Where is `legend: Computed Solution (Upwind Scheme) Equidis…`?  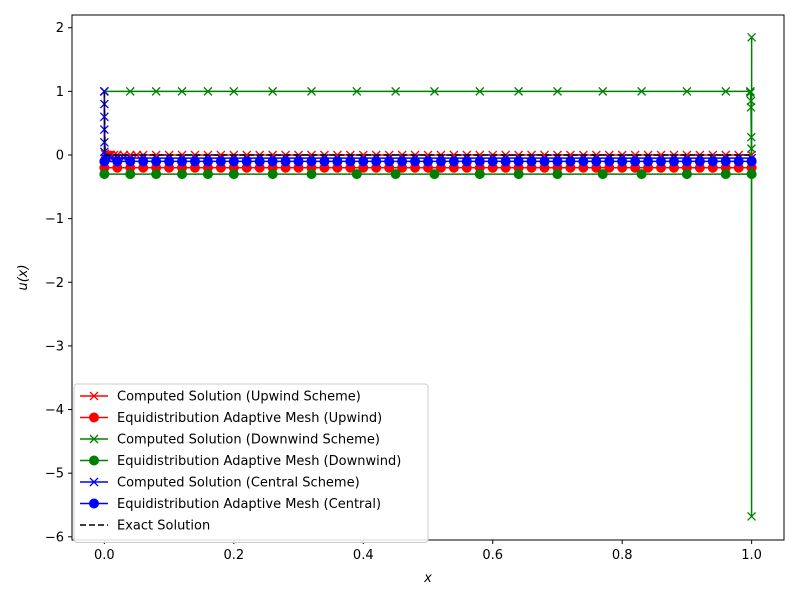 legend: Computed Solution (Upwind Scheme) Equidis… is located at coordinates (251, 463).